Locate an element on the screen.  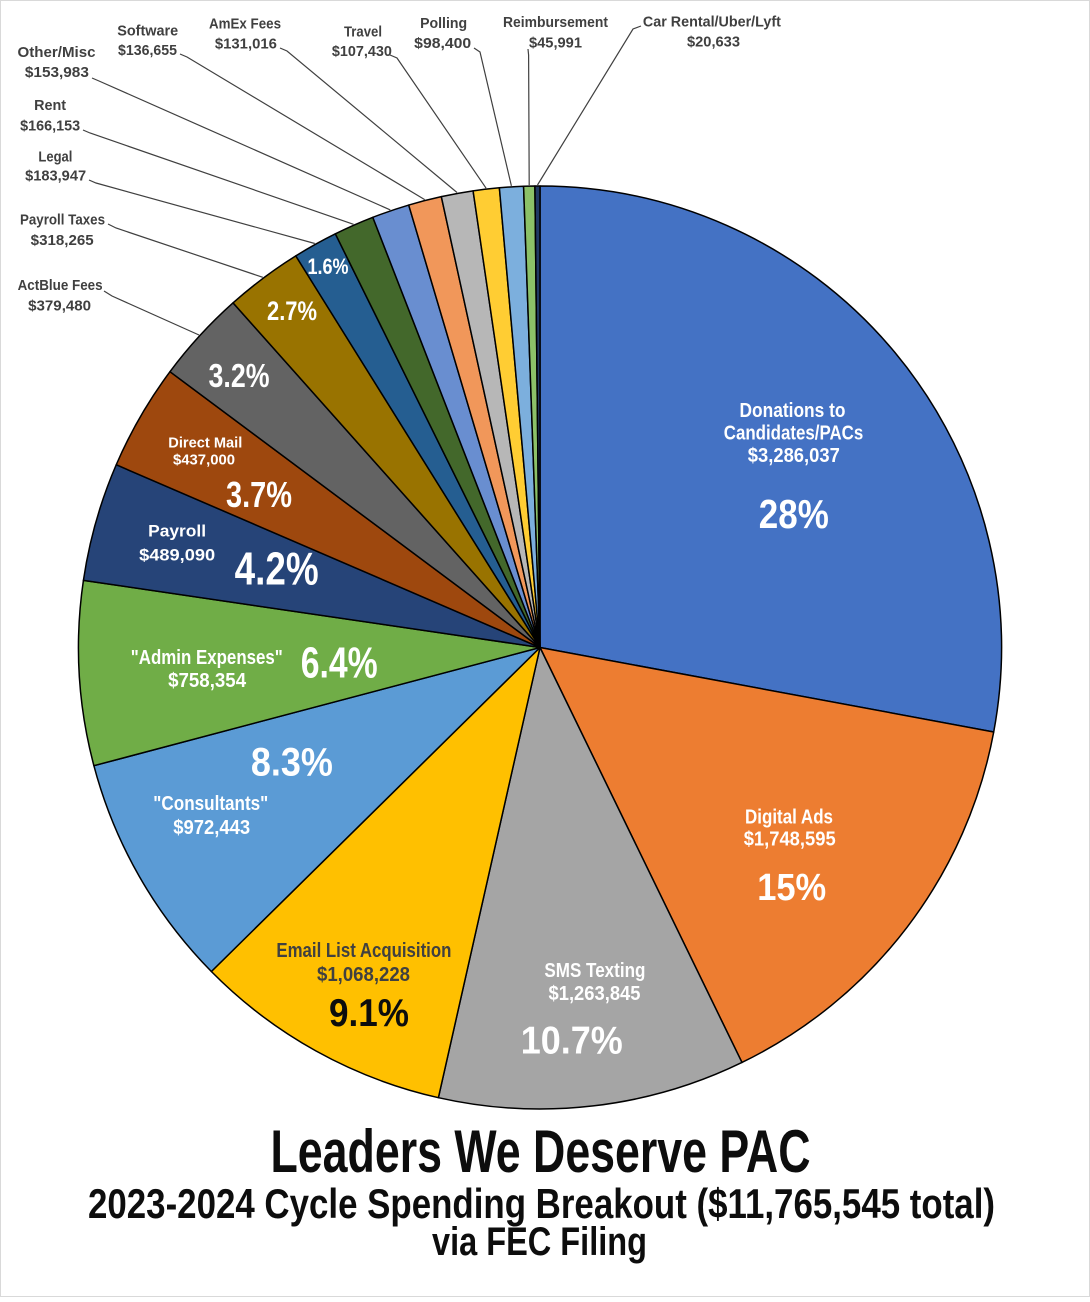
svg-text: Travel is located at coordinates (363, 31).